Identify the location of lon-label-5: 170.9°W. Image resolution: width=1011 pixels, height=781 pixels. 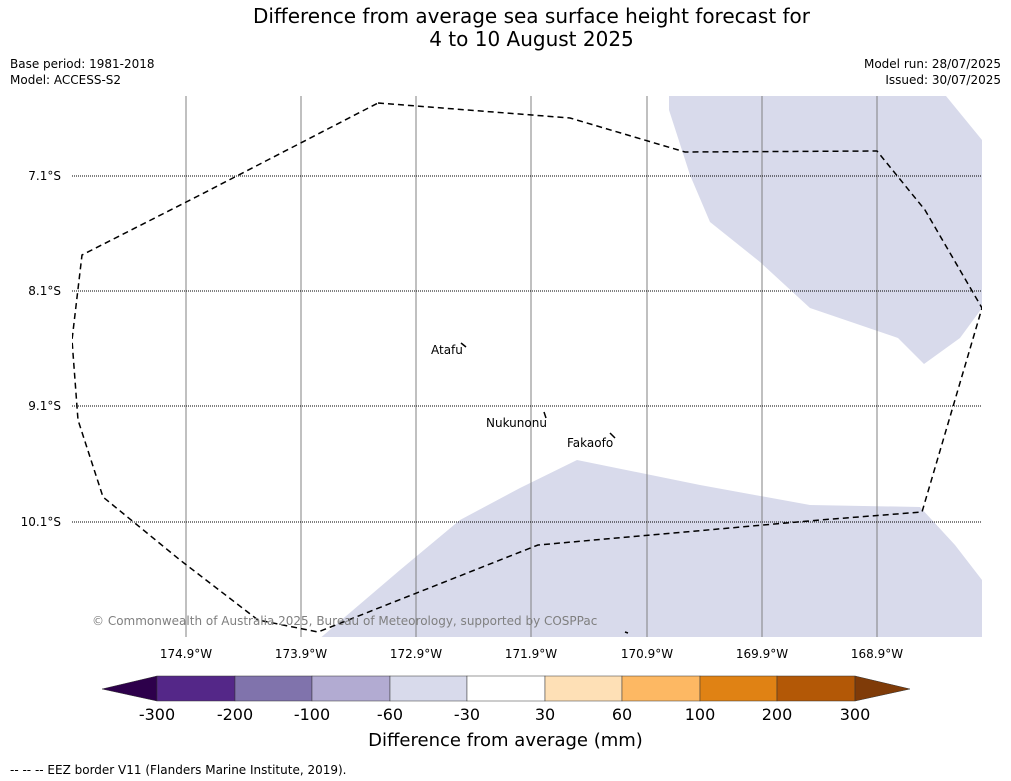
(647, 654).